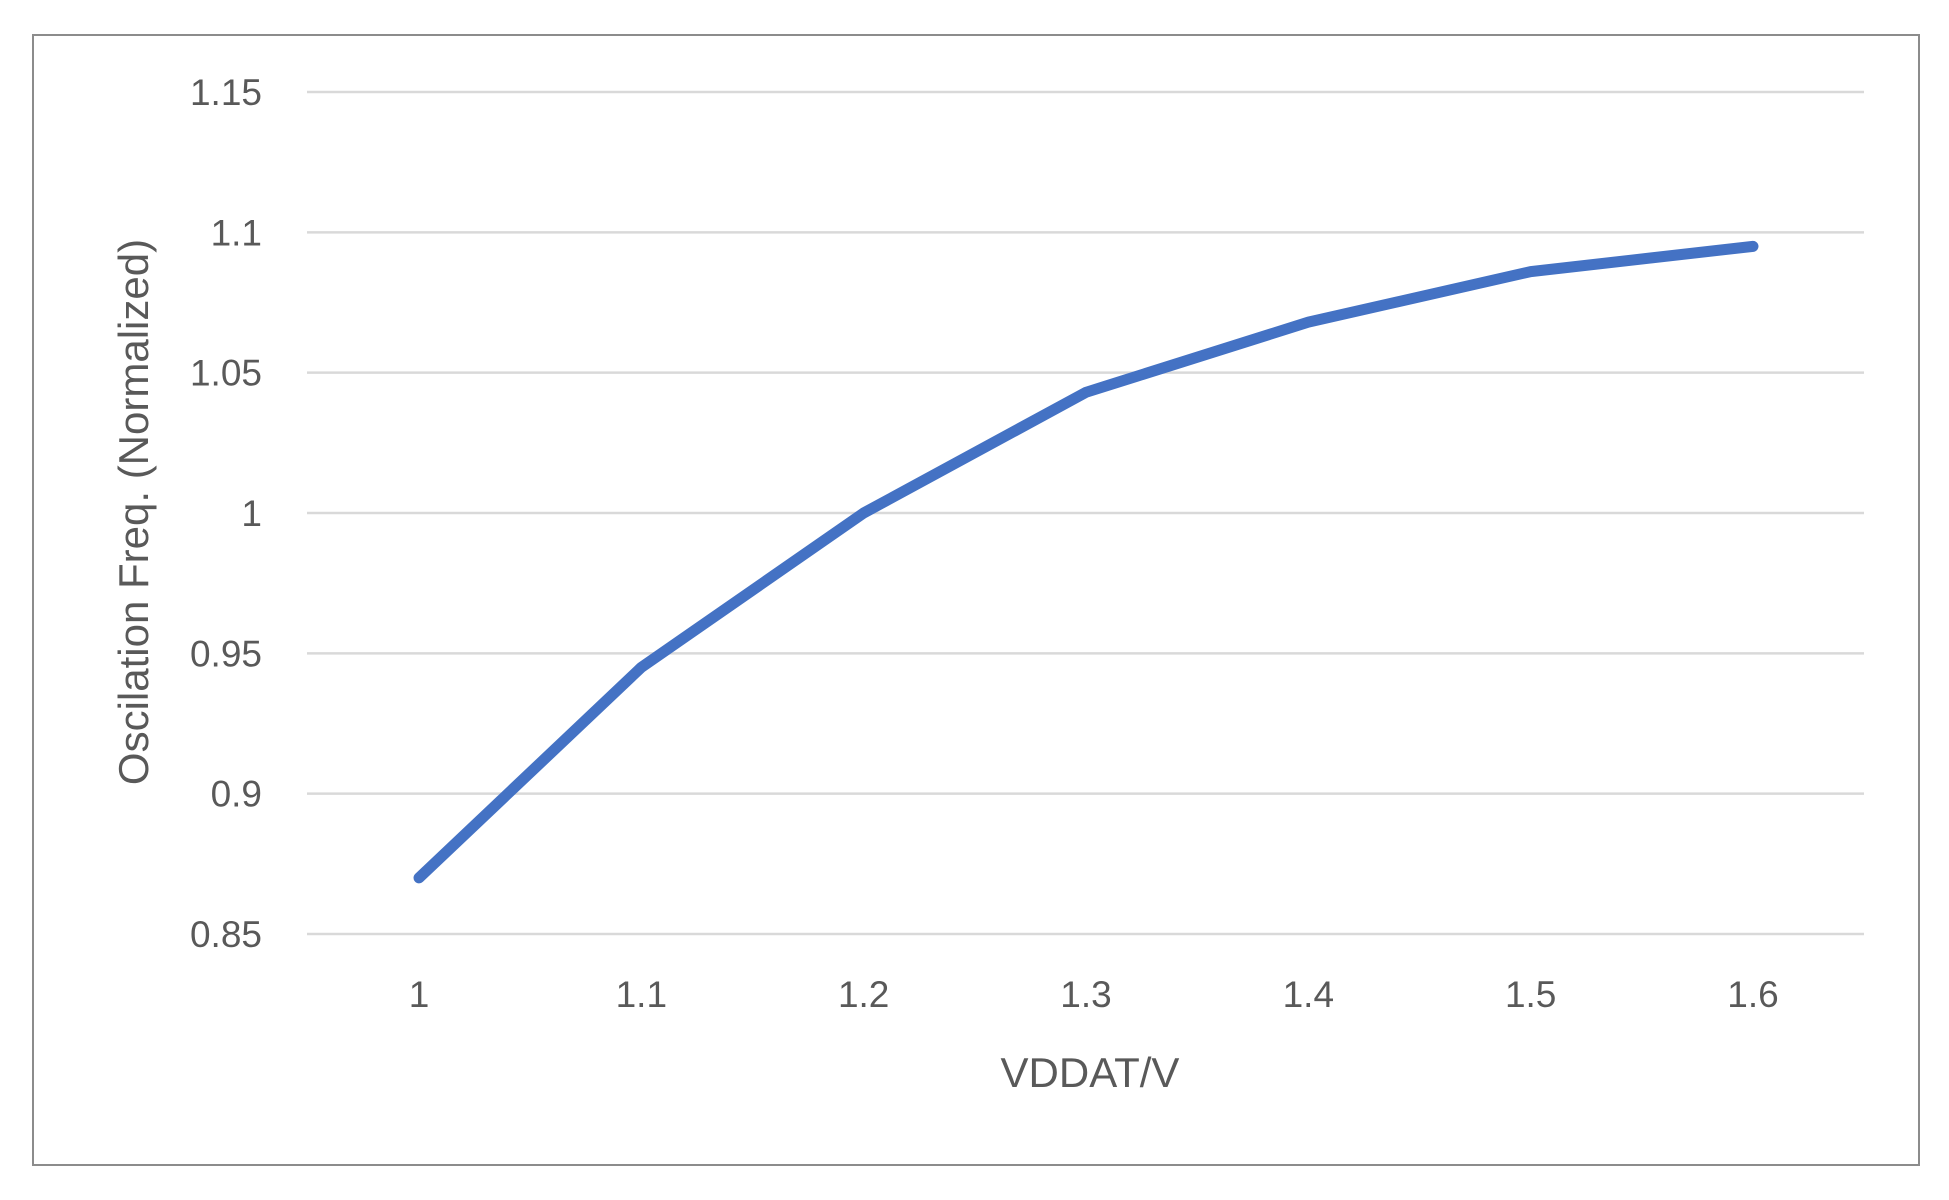 The height and width of the screenshot is (1200, 1949). What do you see at coordinates (226, 373) in the screenshot?
I see `y-tick-label: 1.05` at bounding box center [226, 373].